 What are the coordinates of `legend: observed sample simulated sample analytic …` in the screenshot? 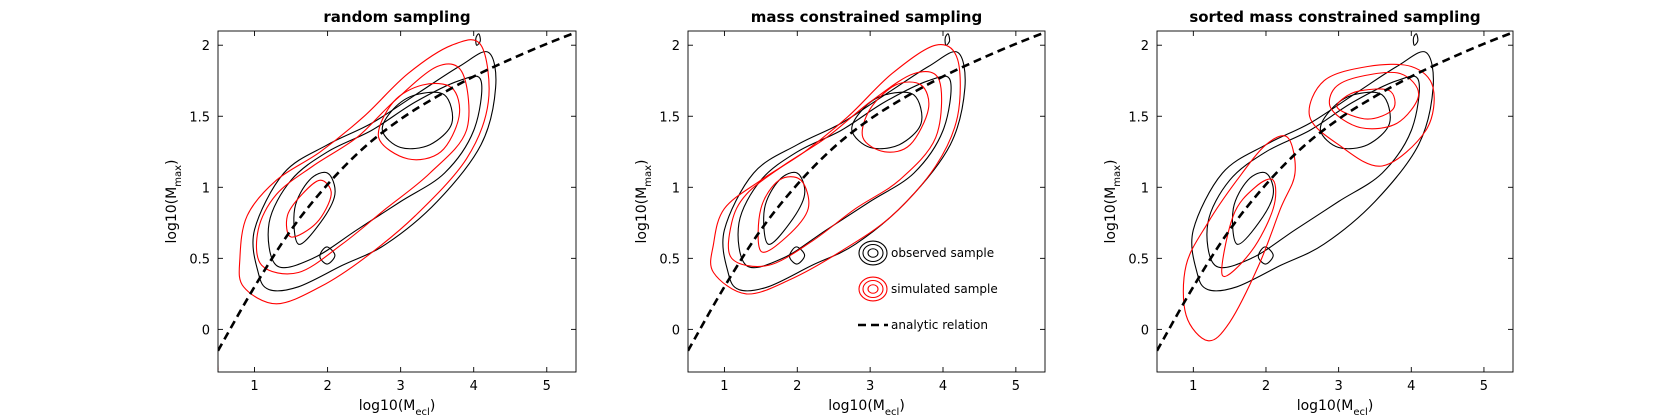 It's located at (928, 286).